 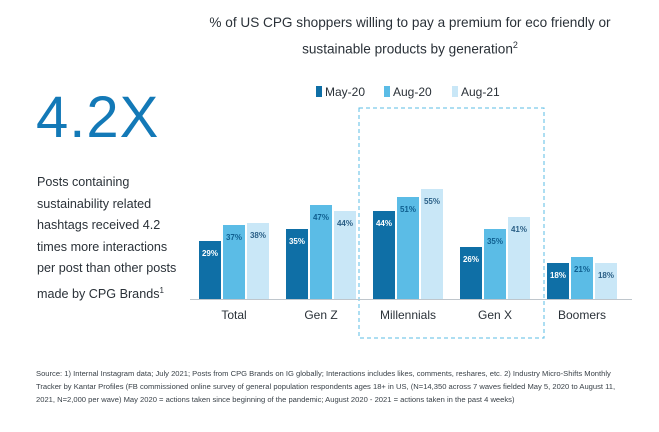 What do you see at coordinates (161, 290) in the screenshot?
I see `stat-footnote-mark: 1` at bounding box center [161, 290].